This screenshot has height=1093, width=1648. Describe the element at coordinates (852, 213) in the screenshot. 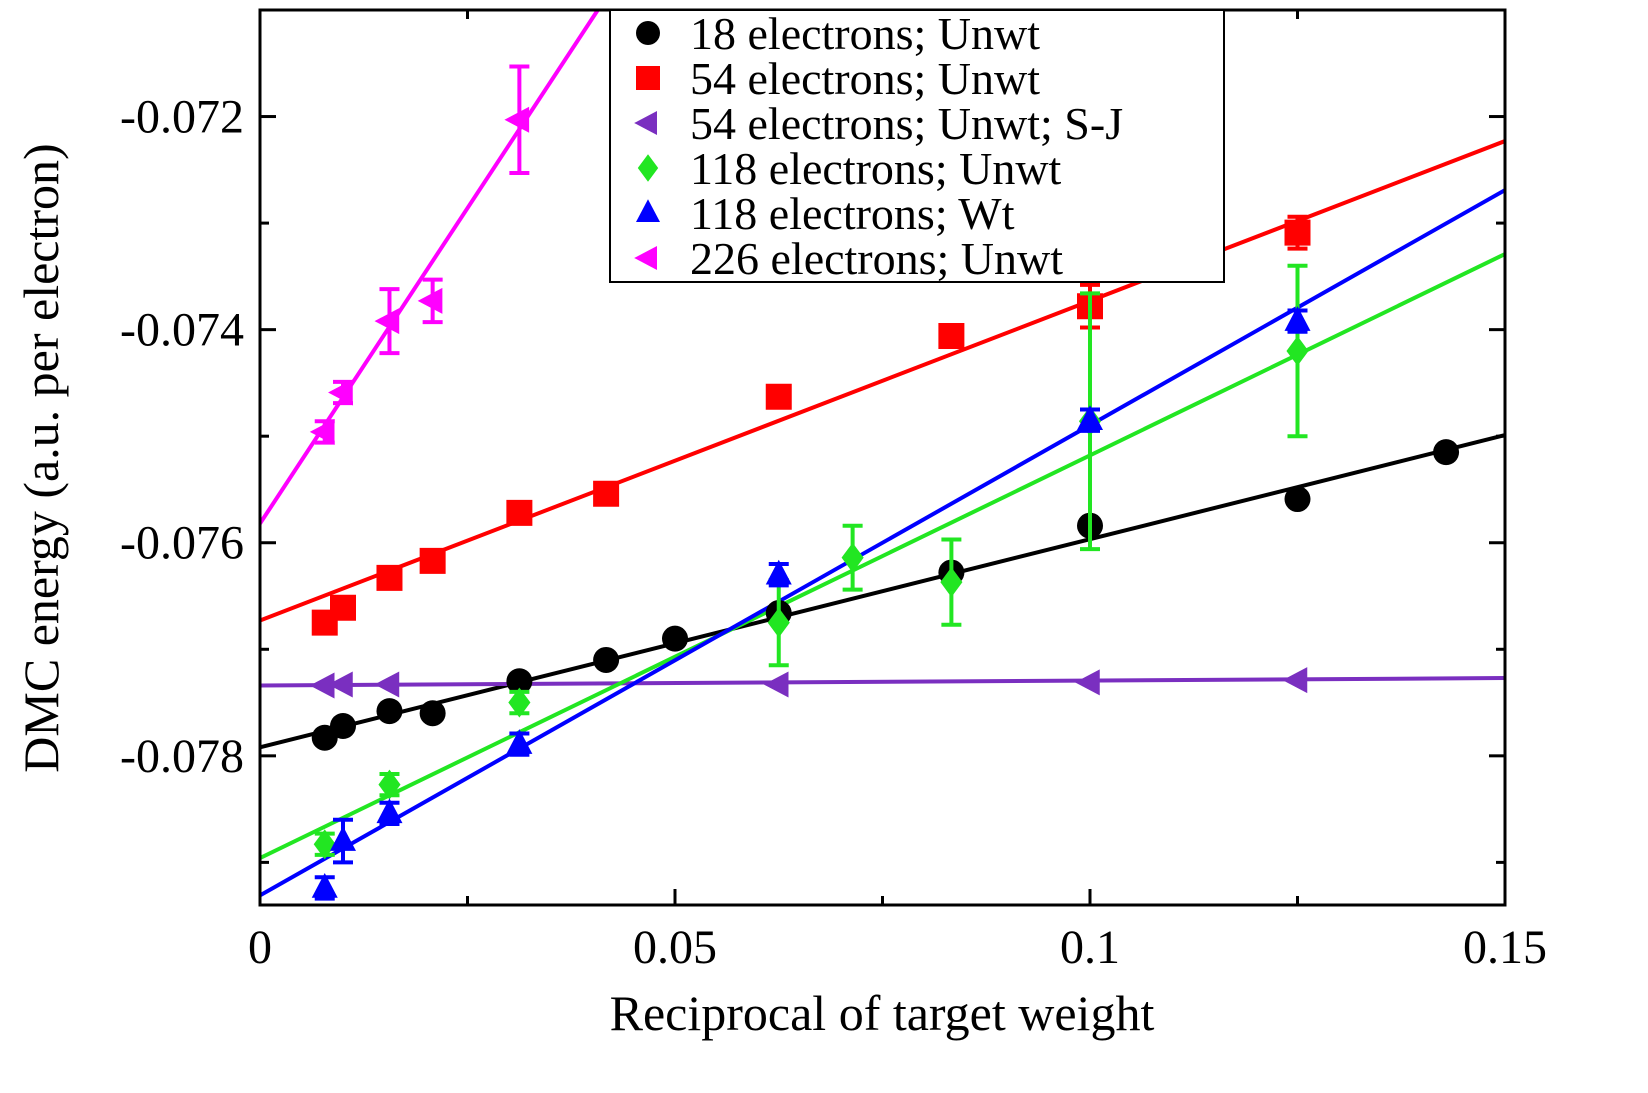

I see `legend-label: 118 electrons; Wt` at that location.